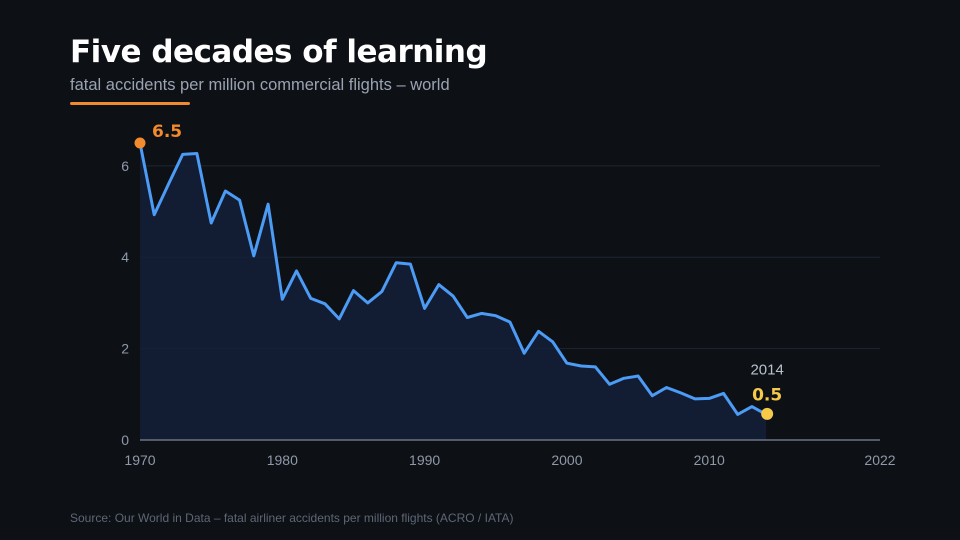 This screenshot has height=540, width=960. I want to click on x-tick-label: 1980, so click(282, 460).